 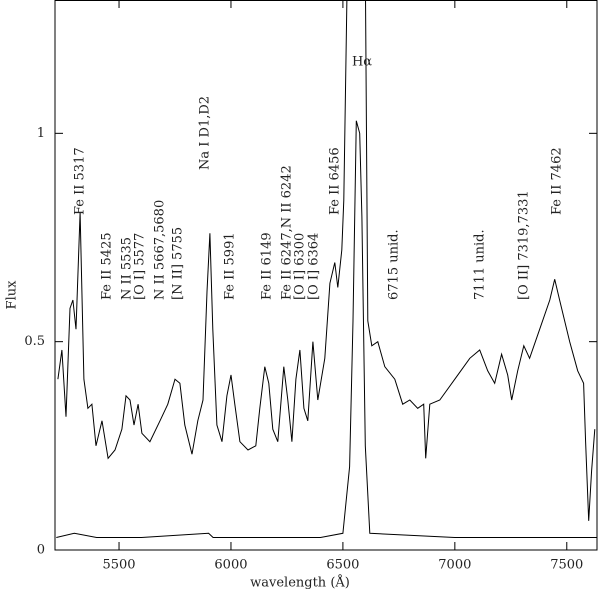 What do you see at coordinates (300, 583) in the screenshot?
I see `x-axis-label: wavelength (Å)` at bounding box center [300, 583].